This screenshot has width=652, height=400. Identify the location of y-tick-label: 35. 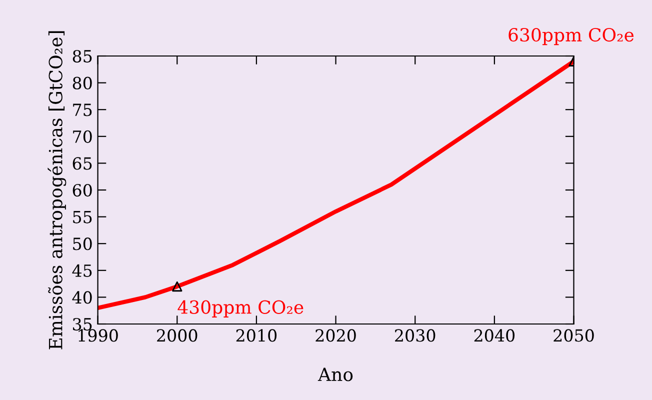
(82, 324).